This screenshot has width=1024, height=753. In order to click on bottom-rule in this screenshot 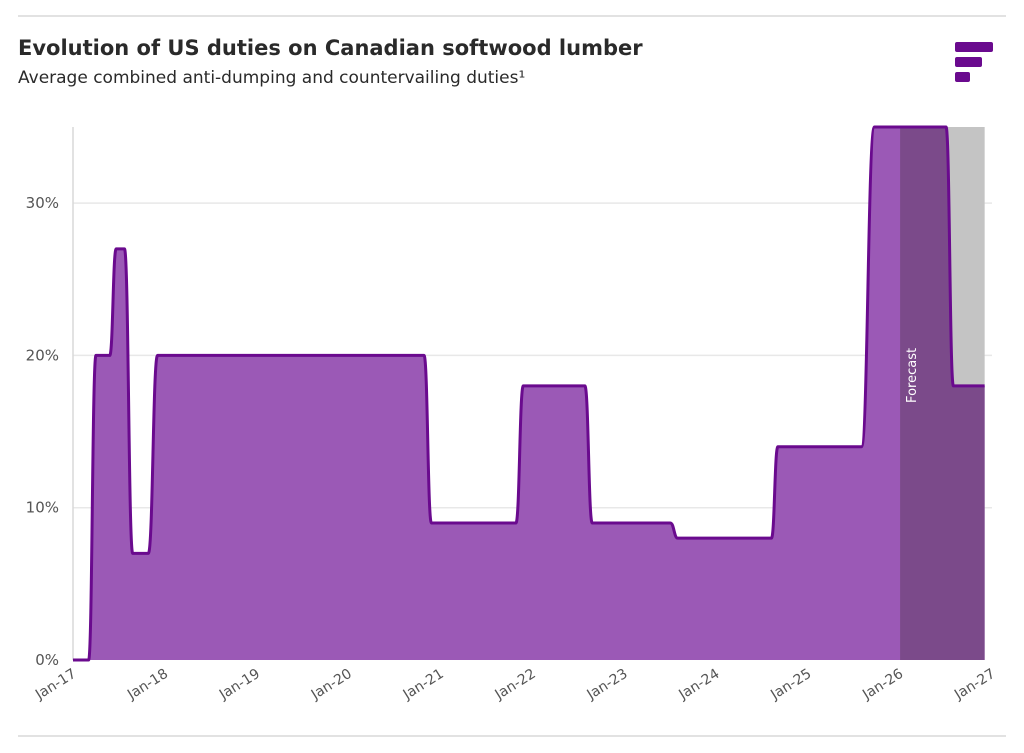, I will do `click(512, 736)`.